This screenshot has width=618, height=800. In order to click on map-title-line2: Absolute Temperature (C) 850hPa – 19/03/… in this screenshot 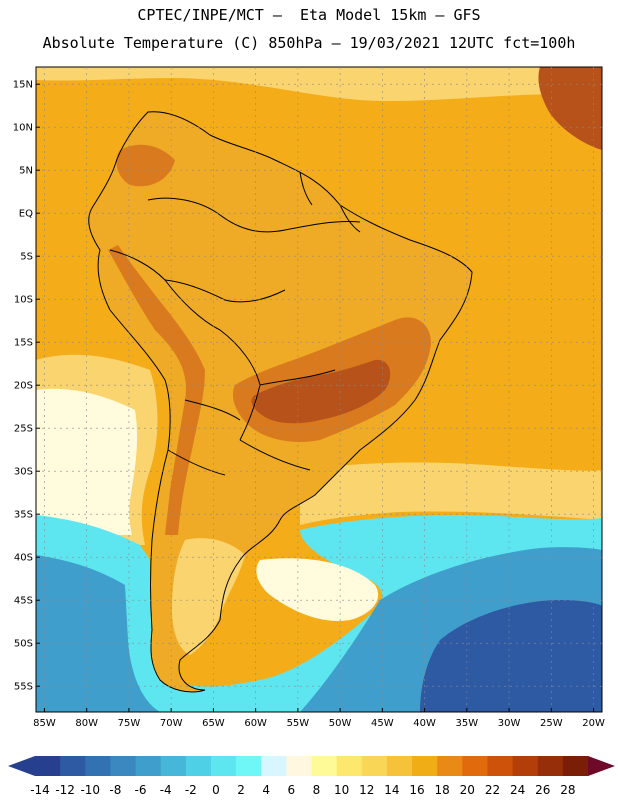, I will do `click(309, 43)`.